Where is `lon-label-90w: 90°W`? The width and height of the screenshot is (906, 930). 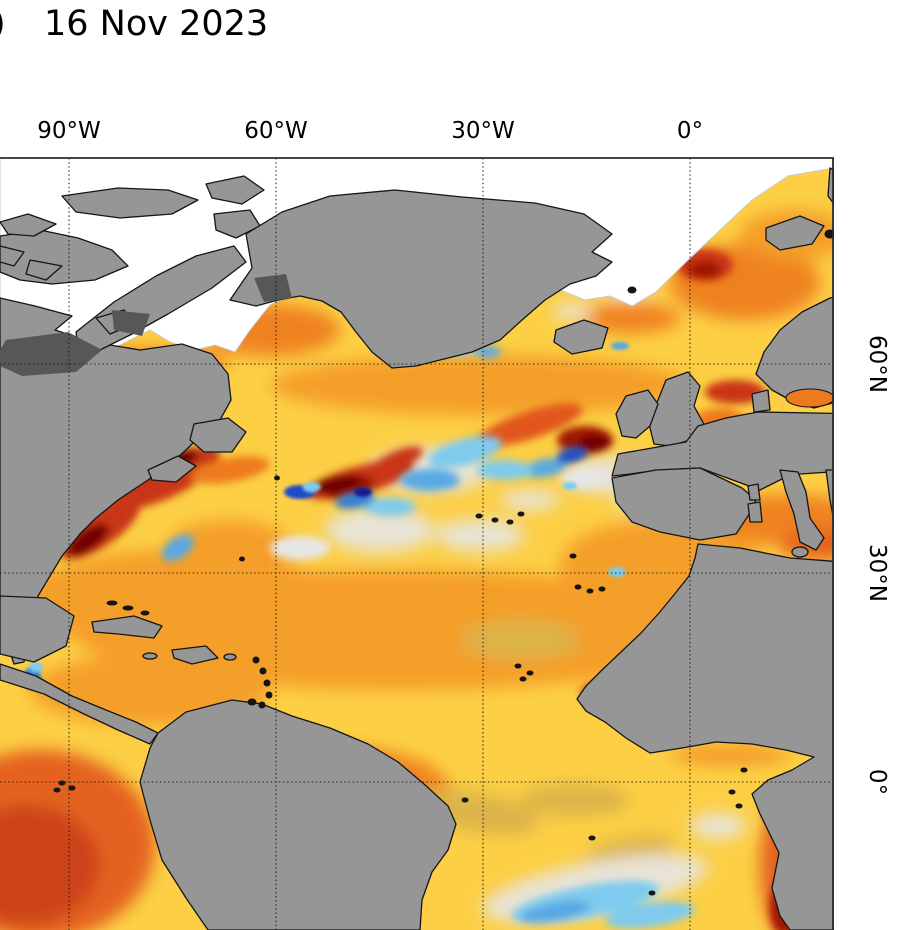
lon-label-90w: 90°W is located at coordinates (69, 131).